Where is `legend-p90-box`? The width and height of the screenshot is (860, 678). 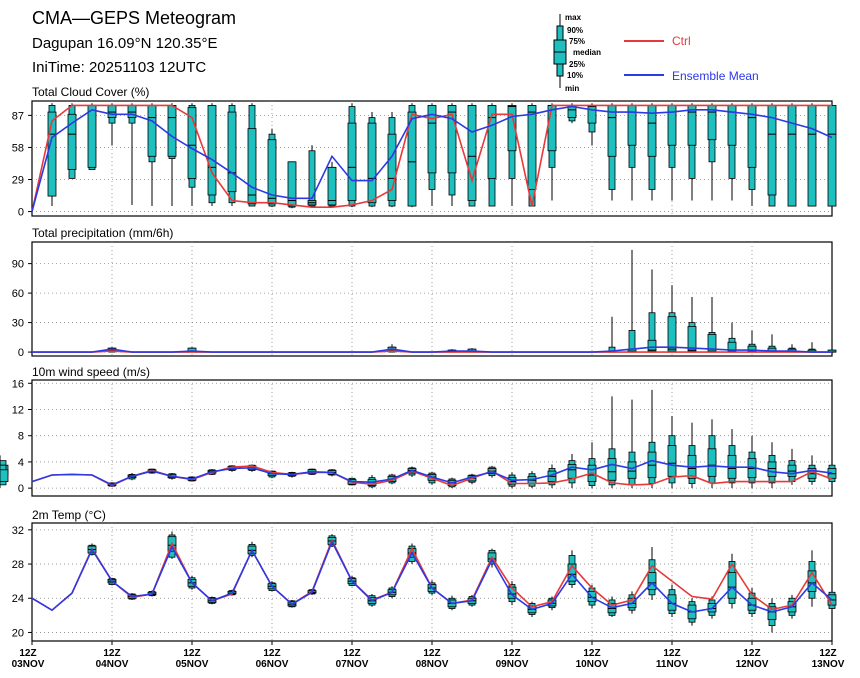
legend-p90-box is located at coordinates (560, 33).